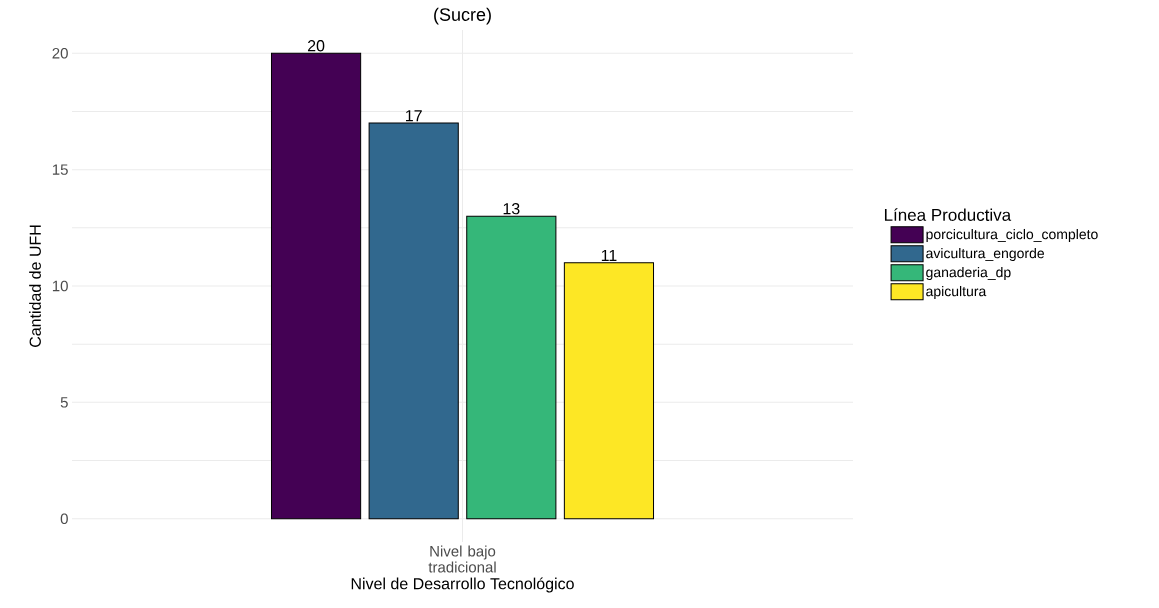  I want to click on data-label: 17, so click(414, 116).